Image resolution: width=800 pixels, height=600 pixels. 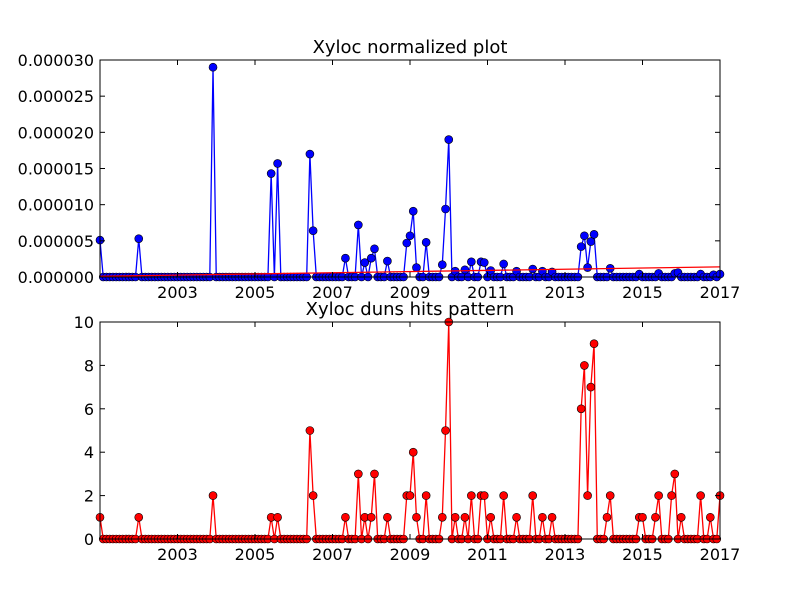 What do you see at coordinates (89, 365) in the screenshot?
I see `y-tick-label: 8` at bounding box center [89, 365].